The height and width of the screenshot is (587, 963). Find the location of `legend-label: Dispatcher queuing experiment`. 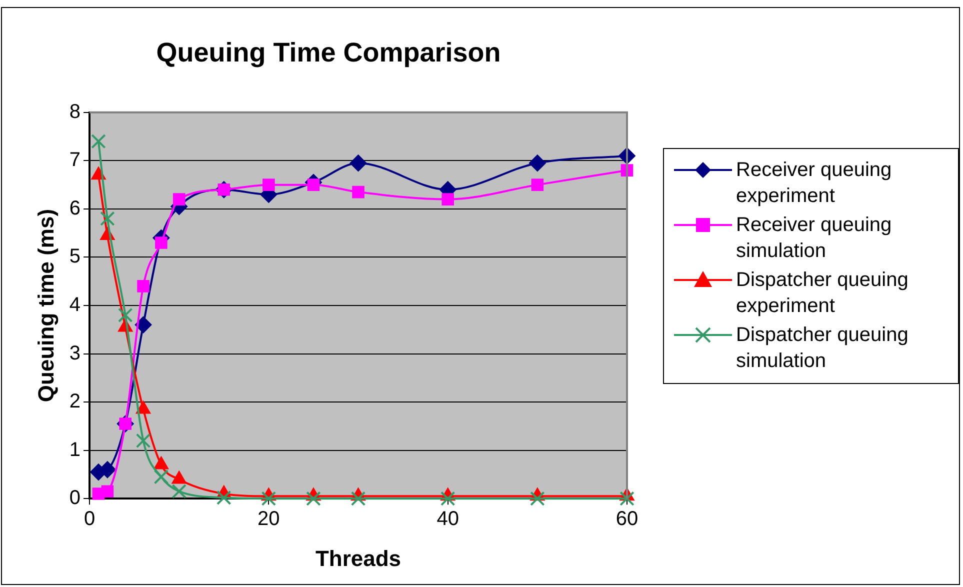

legend-label: Dispatcher queuing experiment is located at coordinates (823, 293).